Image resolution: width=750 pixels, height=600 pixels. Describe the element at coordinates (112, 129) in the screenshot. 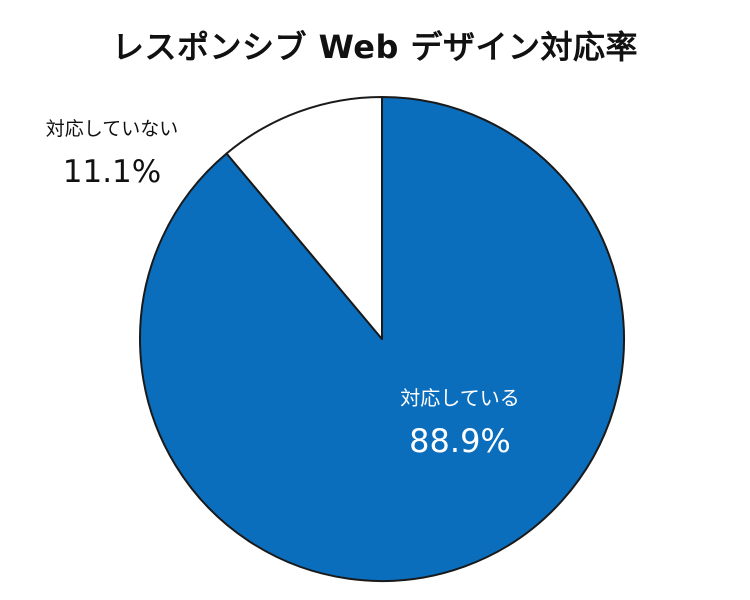

I see `slice-label-1: 対応していない` at that location.